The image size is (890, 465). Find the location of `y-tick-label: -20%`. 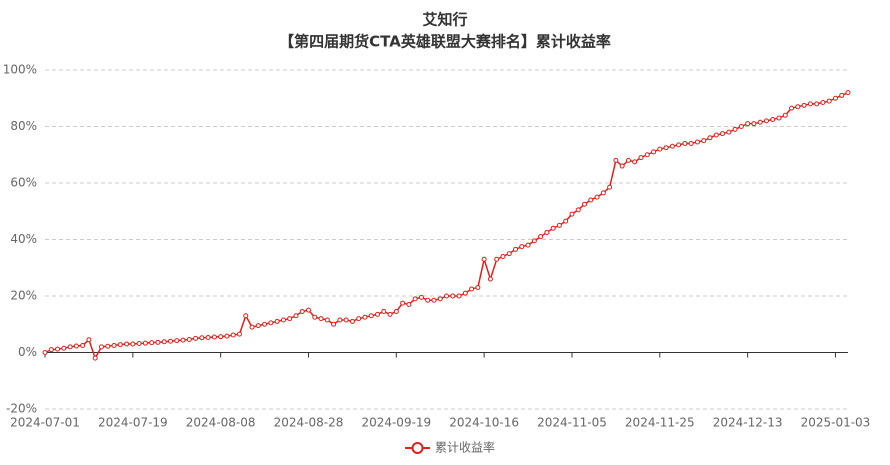

y-tick-label: -20% is located at coordinates (21, 409).